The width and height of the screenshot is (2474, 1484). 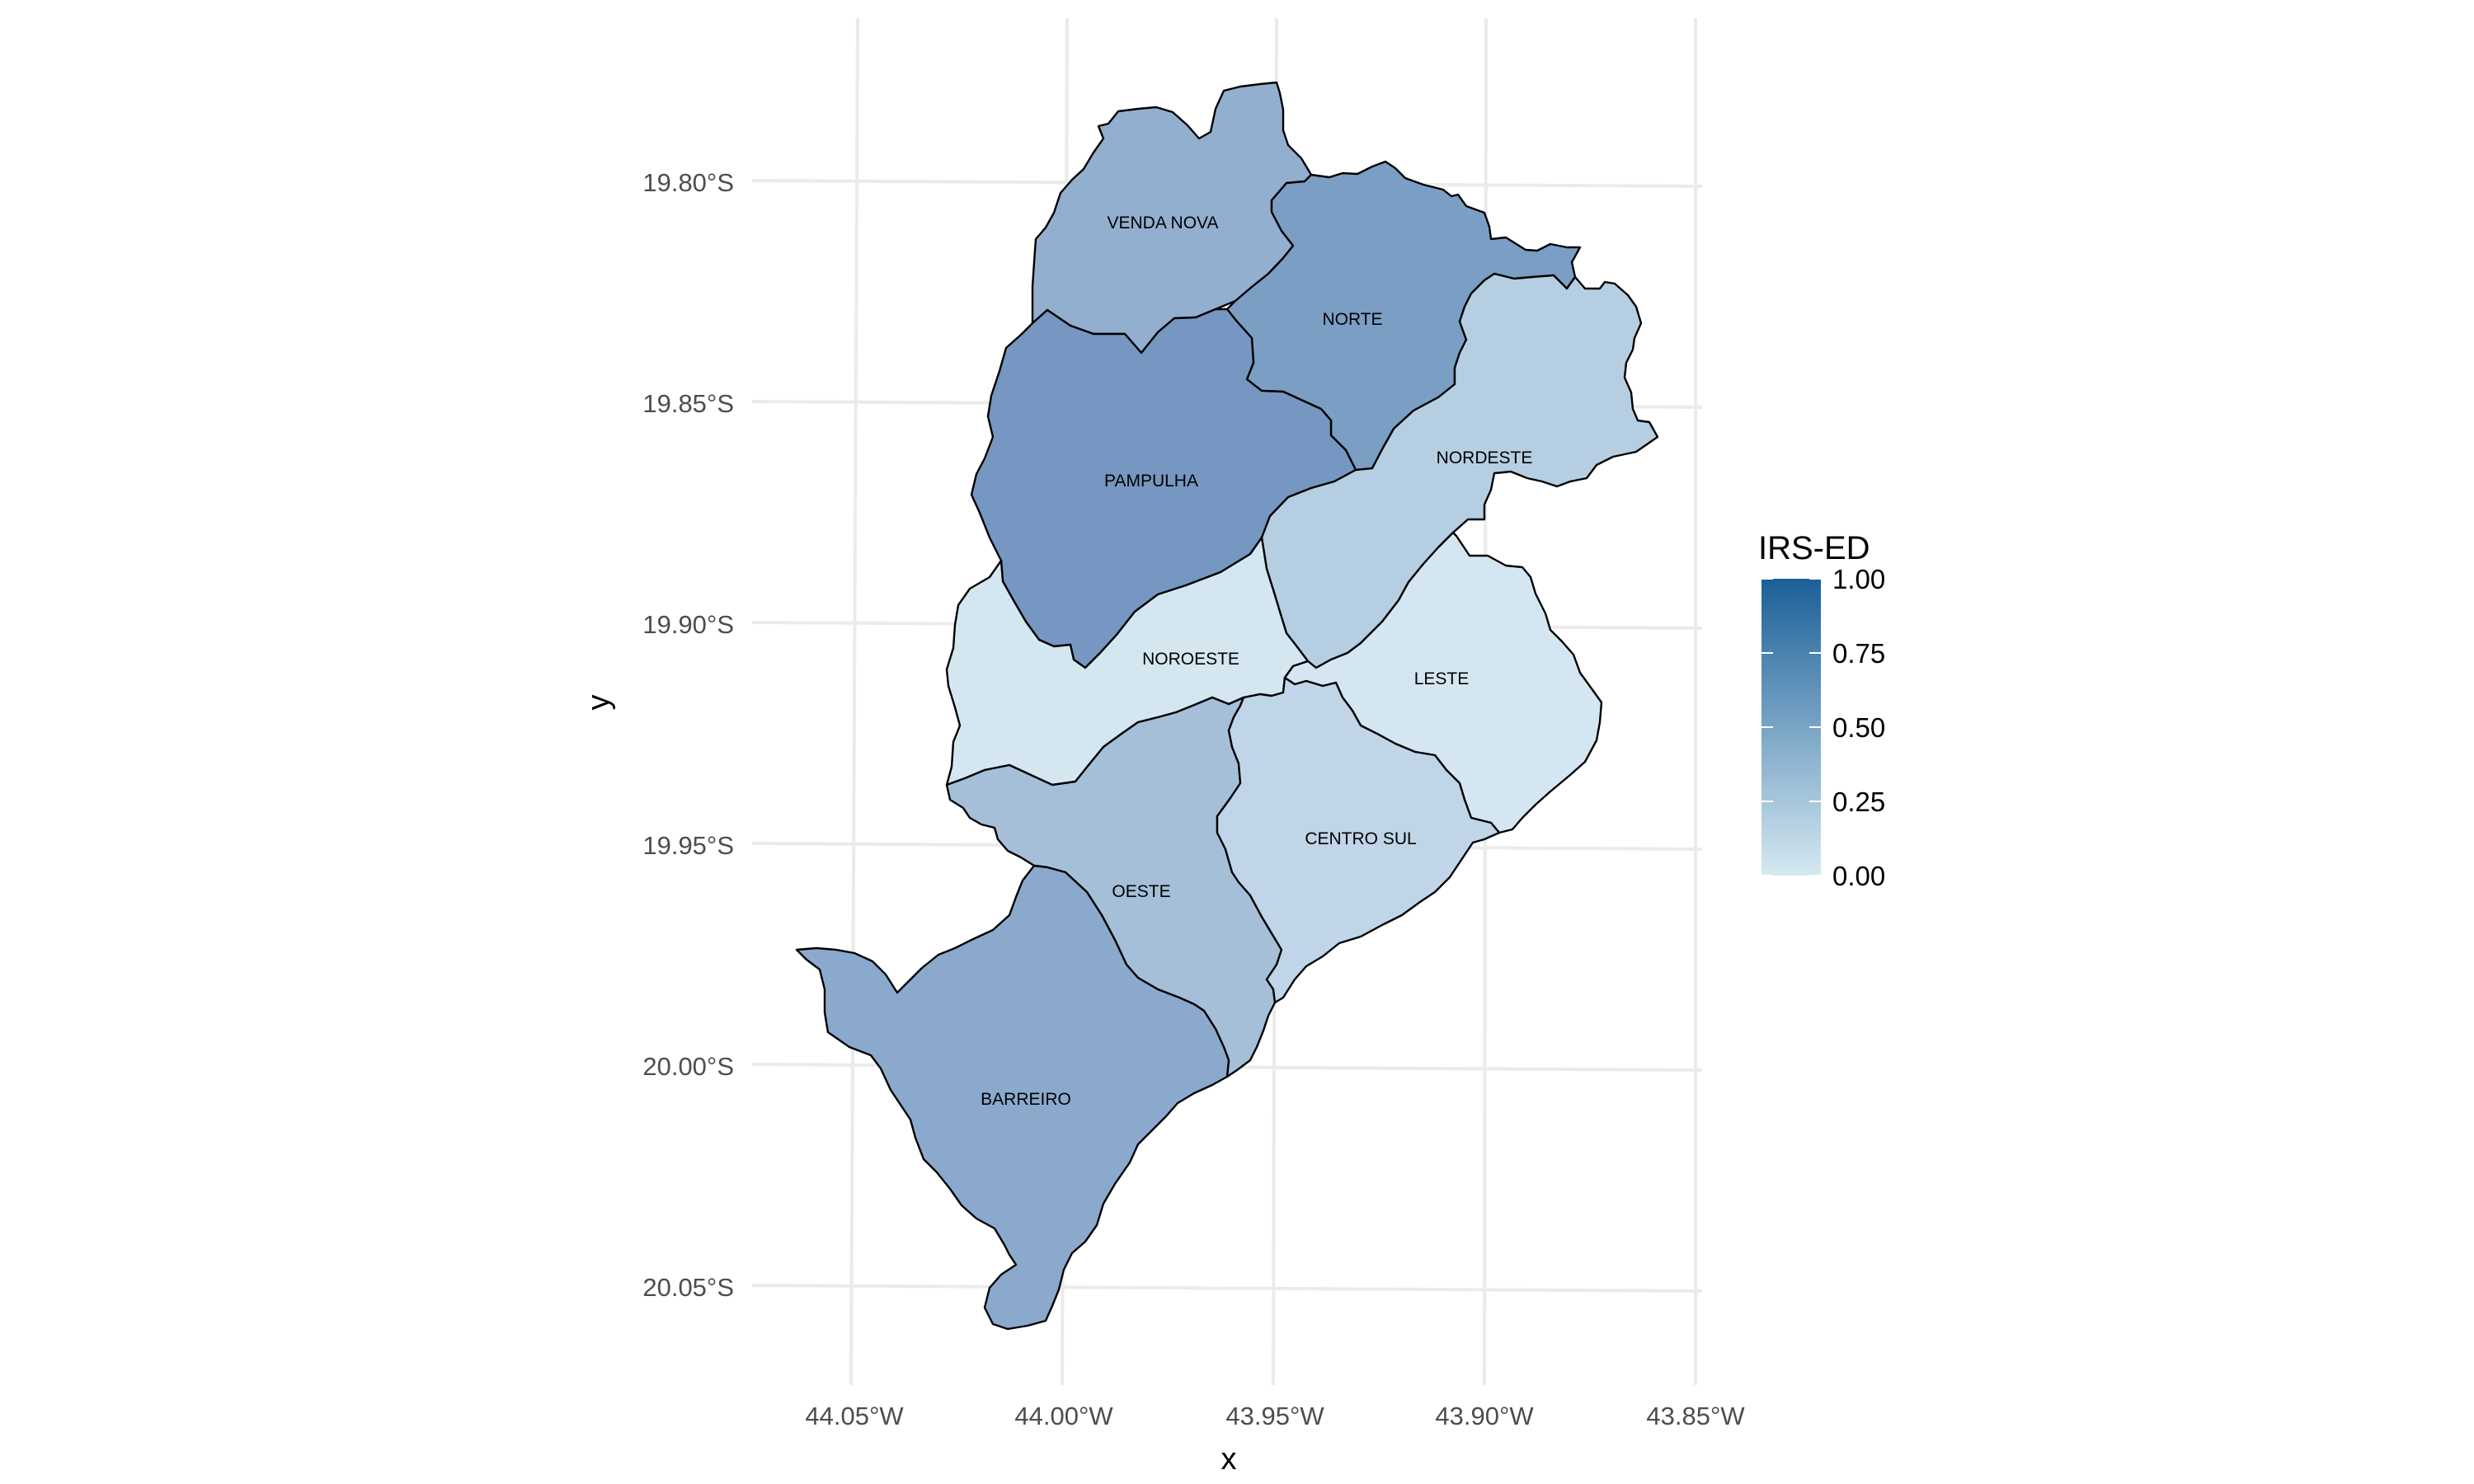 What do you see at coordinates (854, 1416) in the screenshot?
I see `x-tick-label: 44.05°W` at bounding box center [854, 1416].